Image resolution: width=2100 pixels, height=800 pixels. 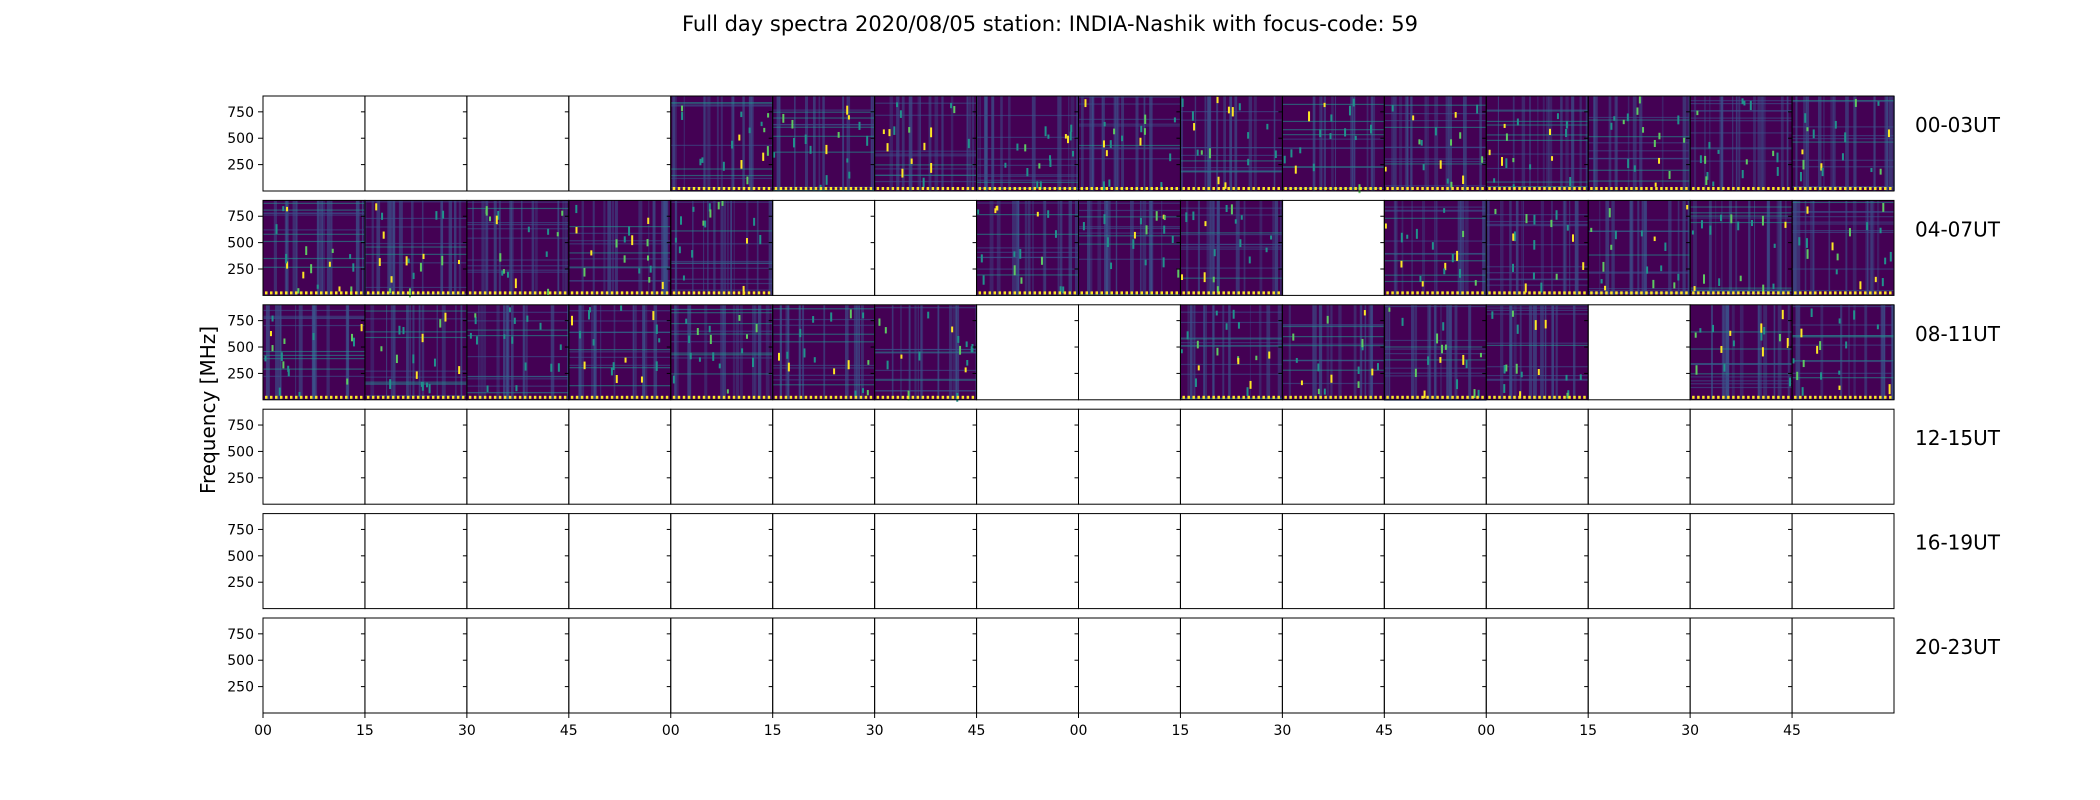 What do you see at coordinates (1027, 726) in the screenshot?
I see `x-ticks-layer: 00 15 30 45 00 15 30 45 00 15 30 45 00 15 30 45` at bounding box center [1027, 726].